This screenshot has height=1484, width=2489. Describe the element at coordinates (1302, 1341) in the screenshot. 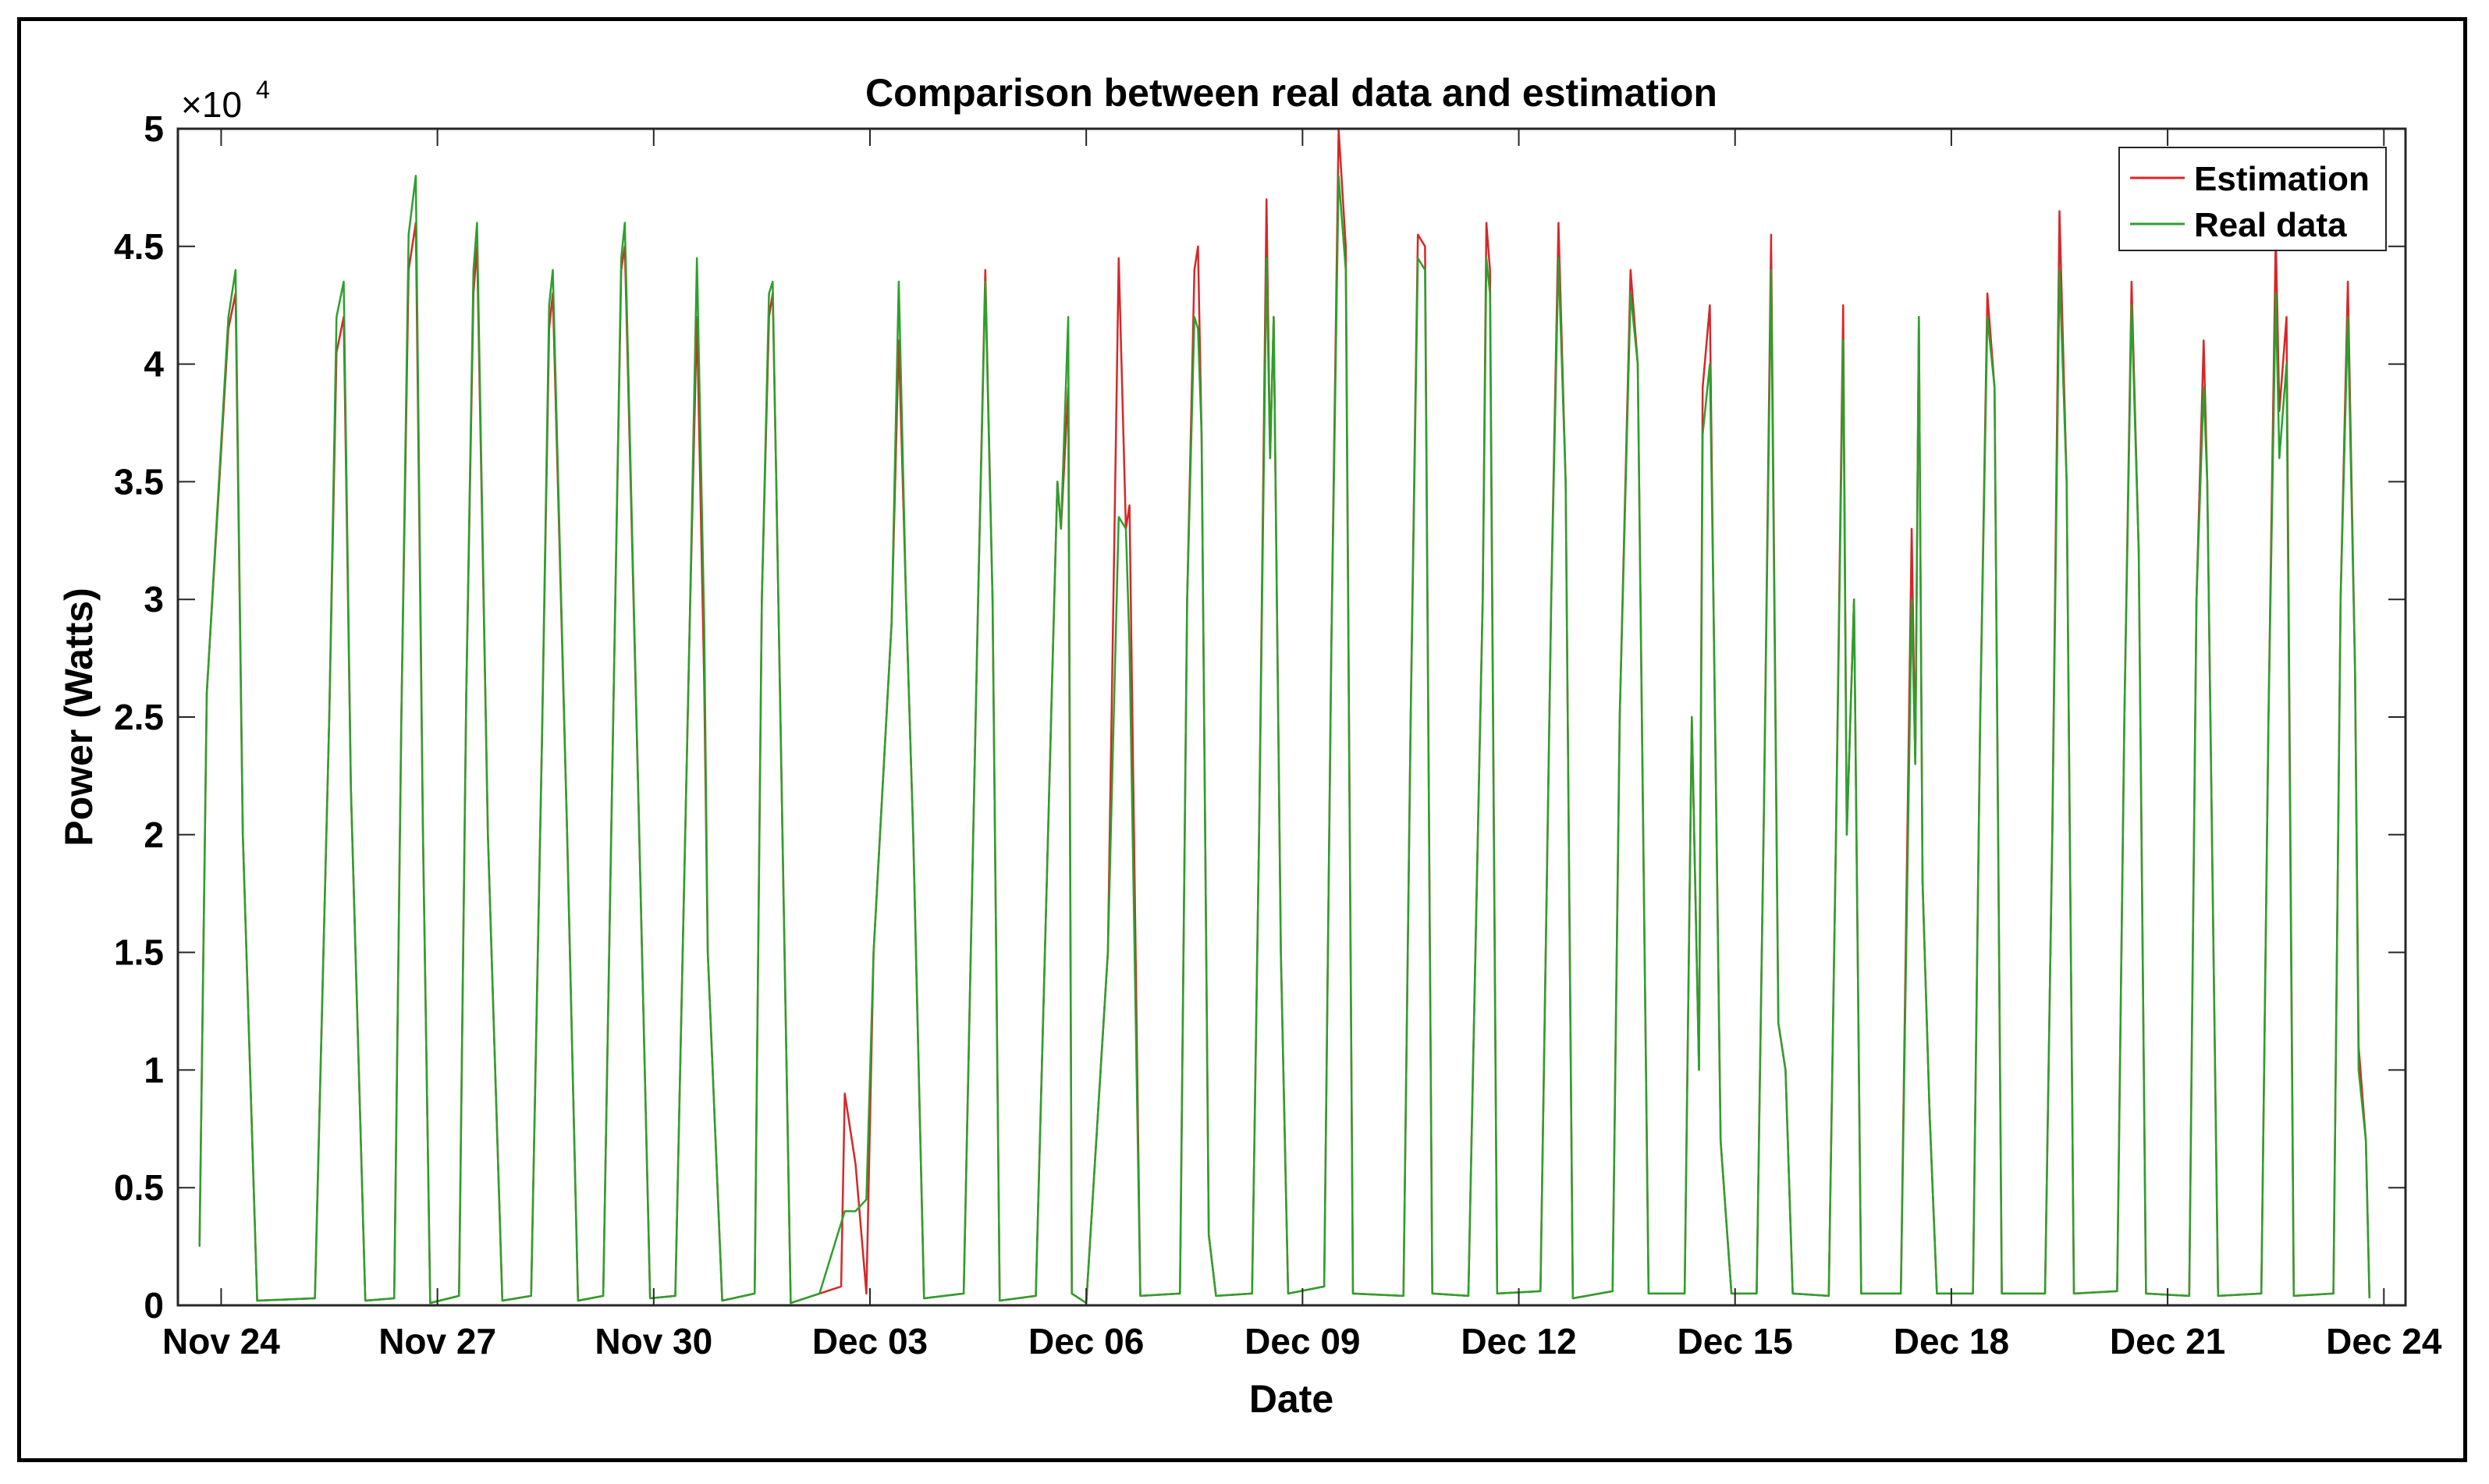

I see `x-tick-label: Dec 09` at that location.